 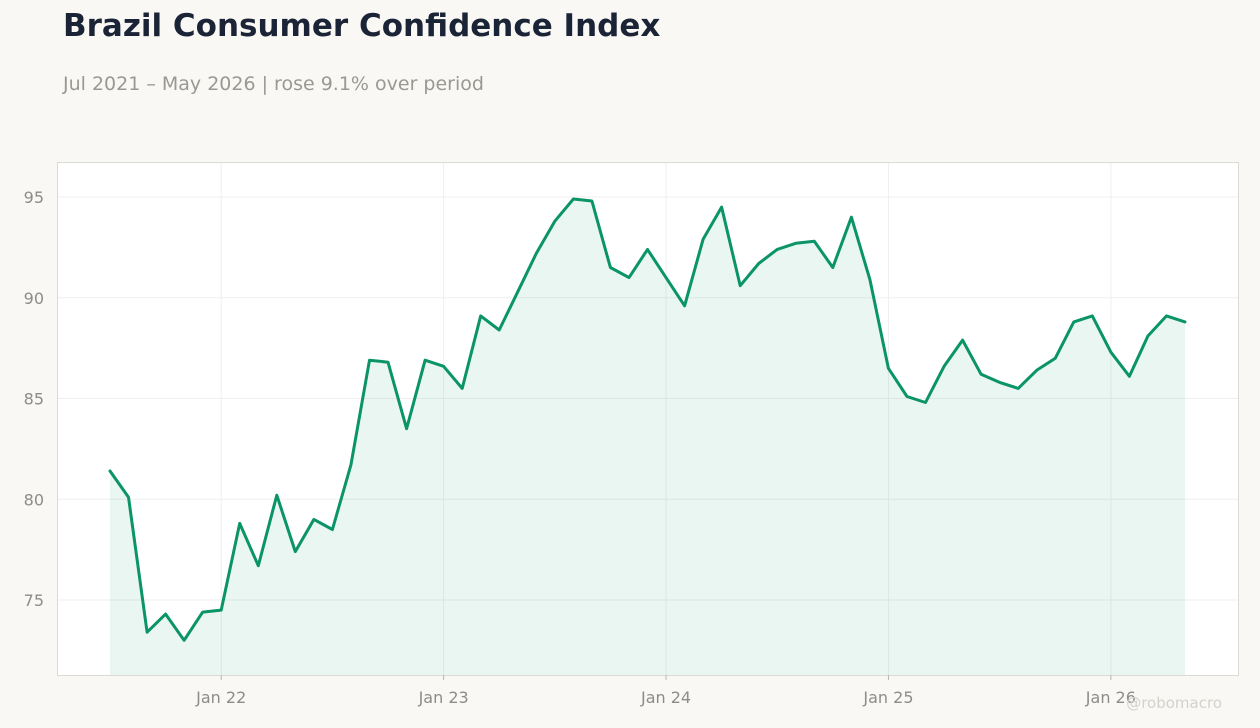 I want to click on watermark: @robomacro, so click(x=1174, y=703).